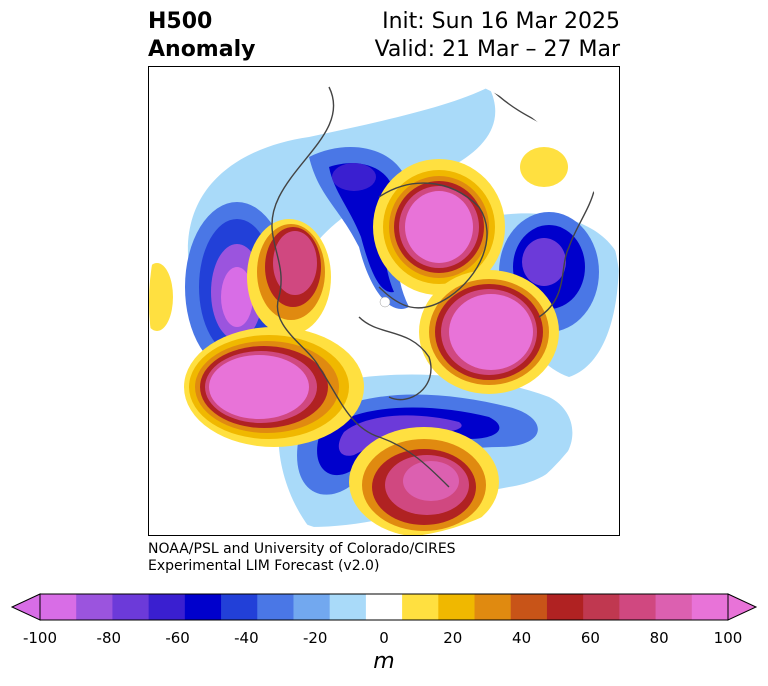 This screenshot has width=768, height=686. I want to click on coastline-asia, so click(433, 245).